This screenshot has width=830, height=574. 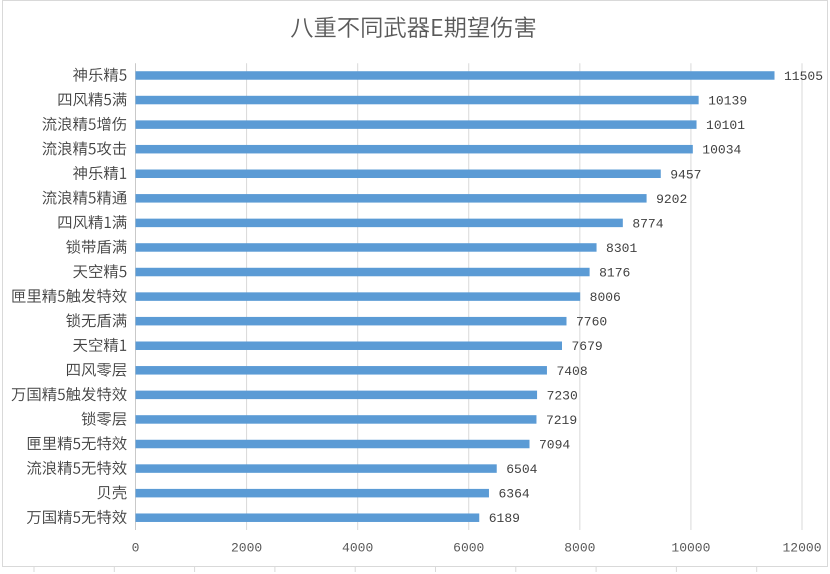 I want to click on svg-text: 8301, so click(x=621, y=248).